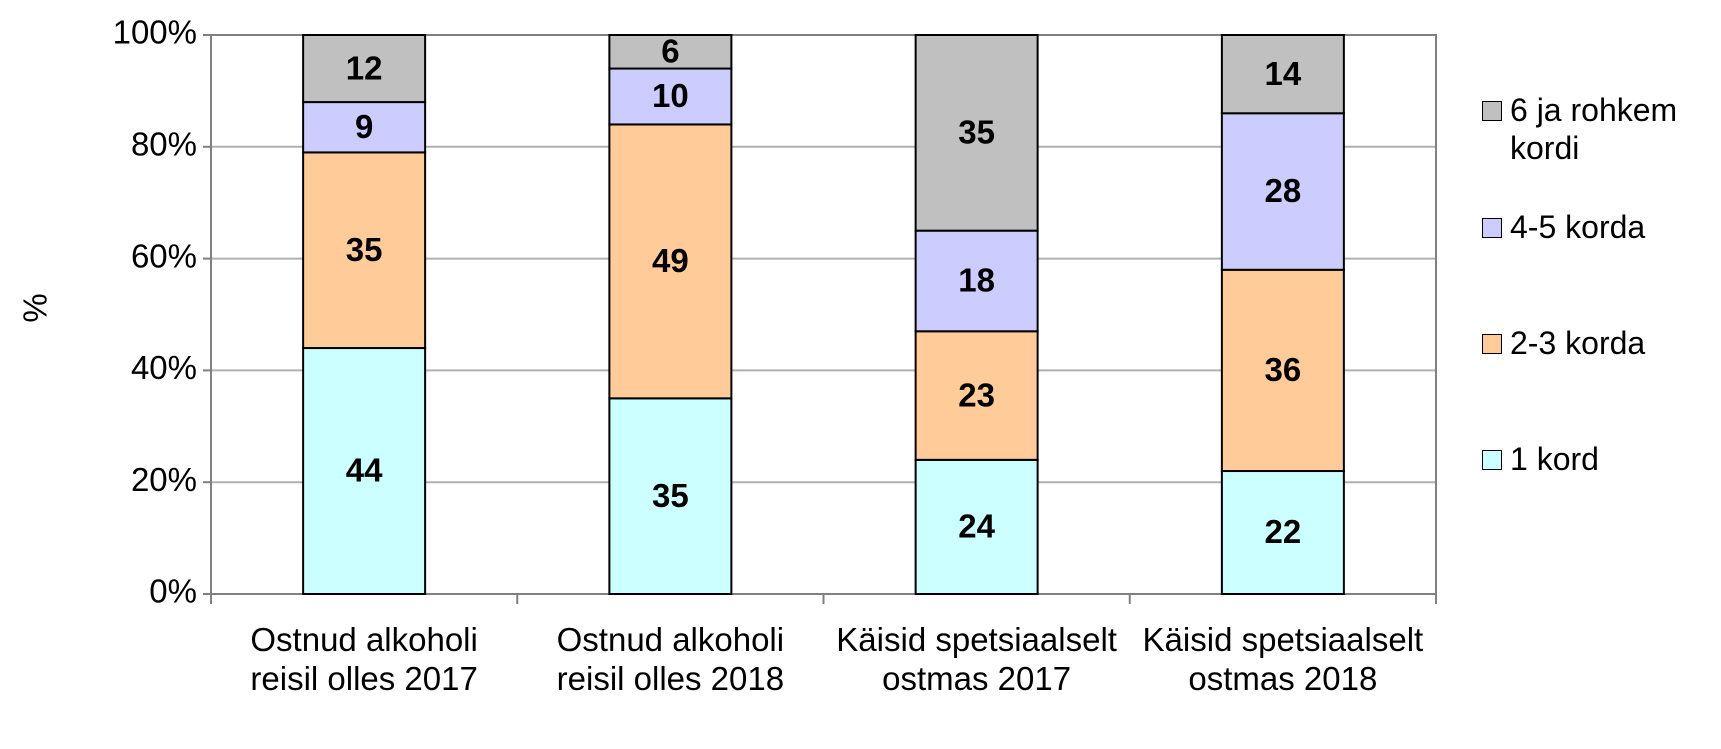 This screenshot has width=1721, height=749. I want to click on data-label: 23, so click(976, 394).